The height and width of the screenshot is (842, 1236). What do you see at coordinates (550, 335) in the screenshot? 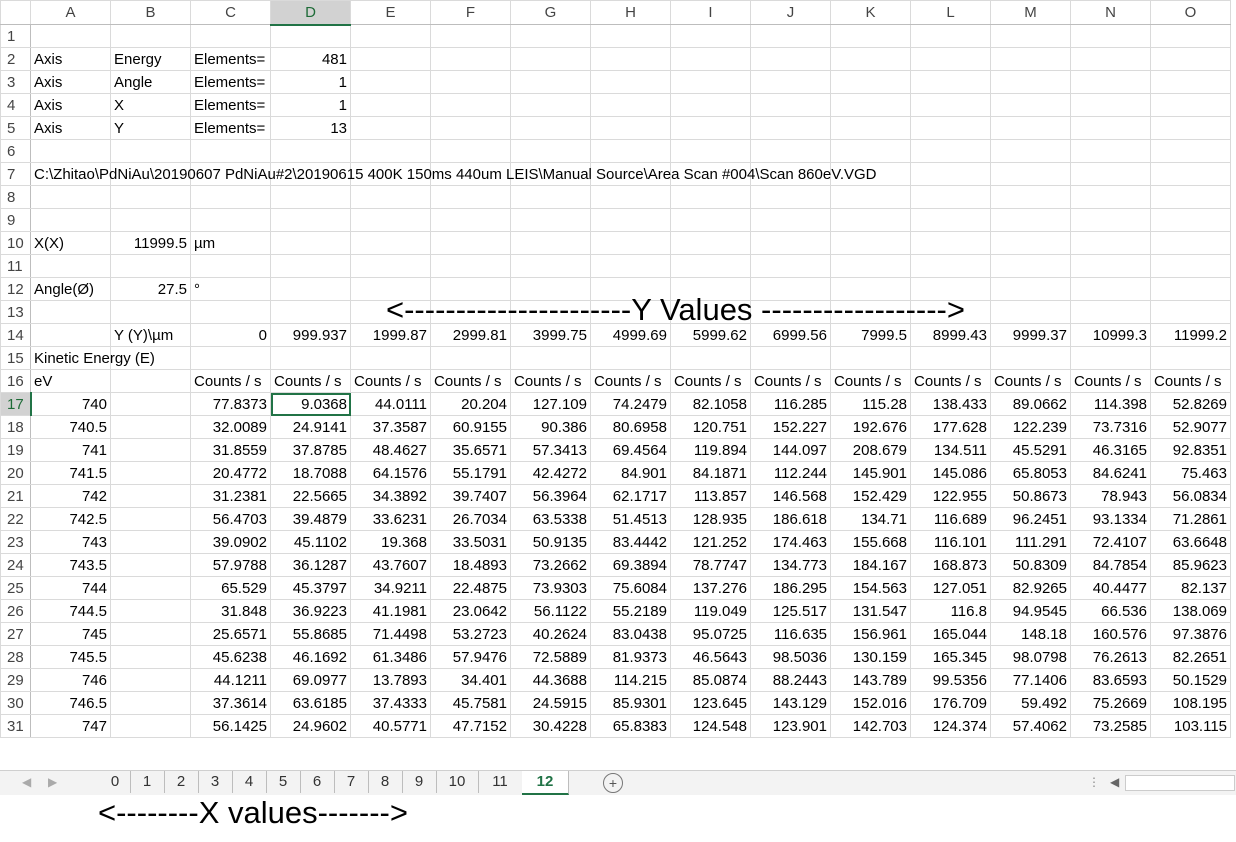
I see `cell: 3999.75` at bounding box center [550, 335].